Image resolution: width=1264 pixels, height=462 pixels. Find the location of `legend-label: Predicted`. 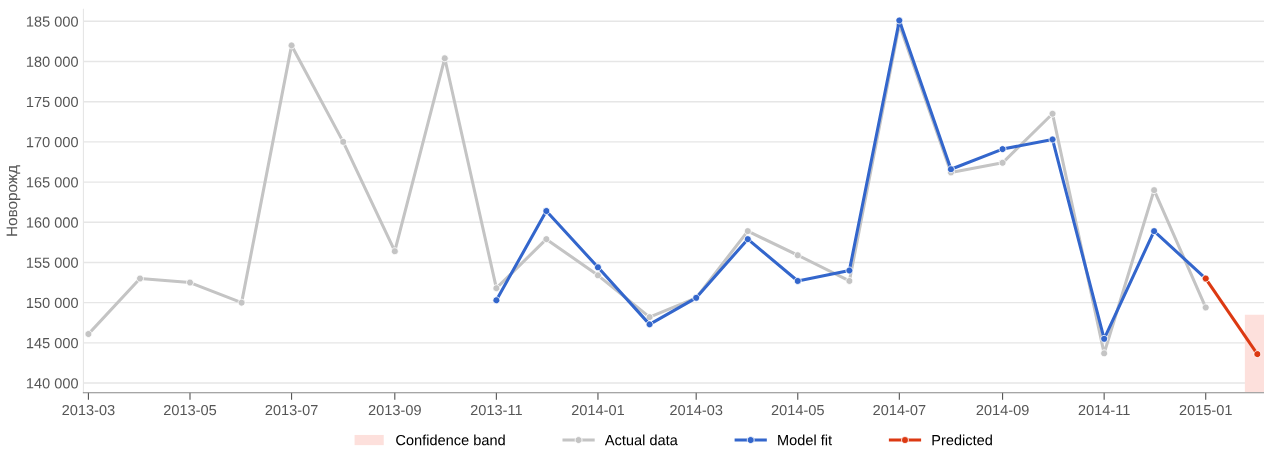

legend-label: Predicted is located at coordinates (962, 440).